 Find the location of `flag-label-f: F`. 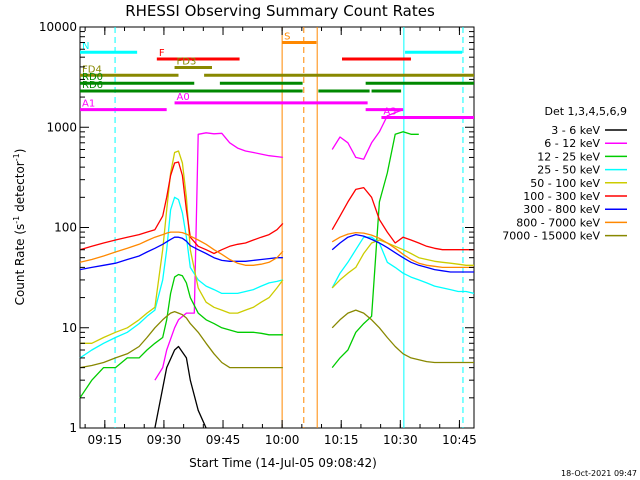

flag-label-f: F is located at coordinates (162, 53).